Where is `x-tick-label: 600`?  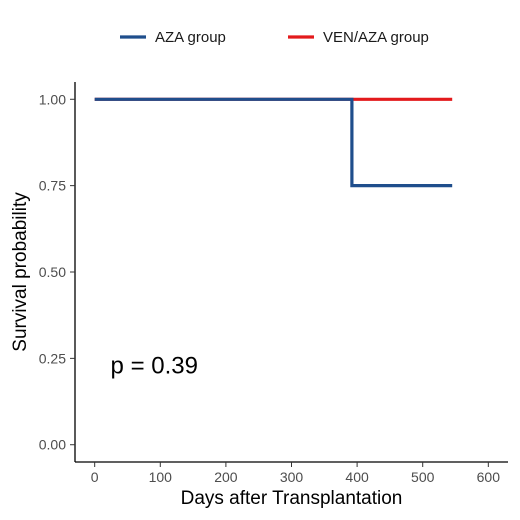 x-tick-label: 600 is located at coordinates (489, 477).